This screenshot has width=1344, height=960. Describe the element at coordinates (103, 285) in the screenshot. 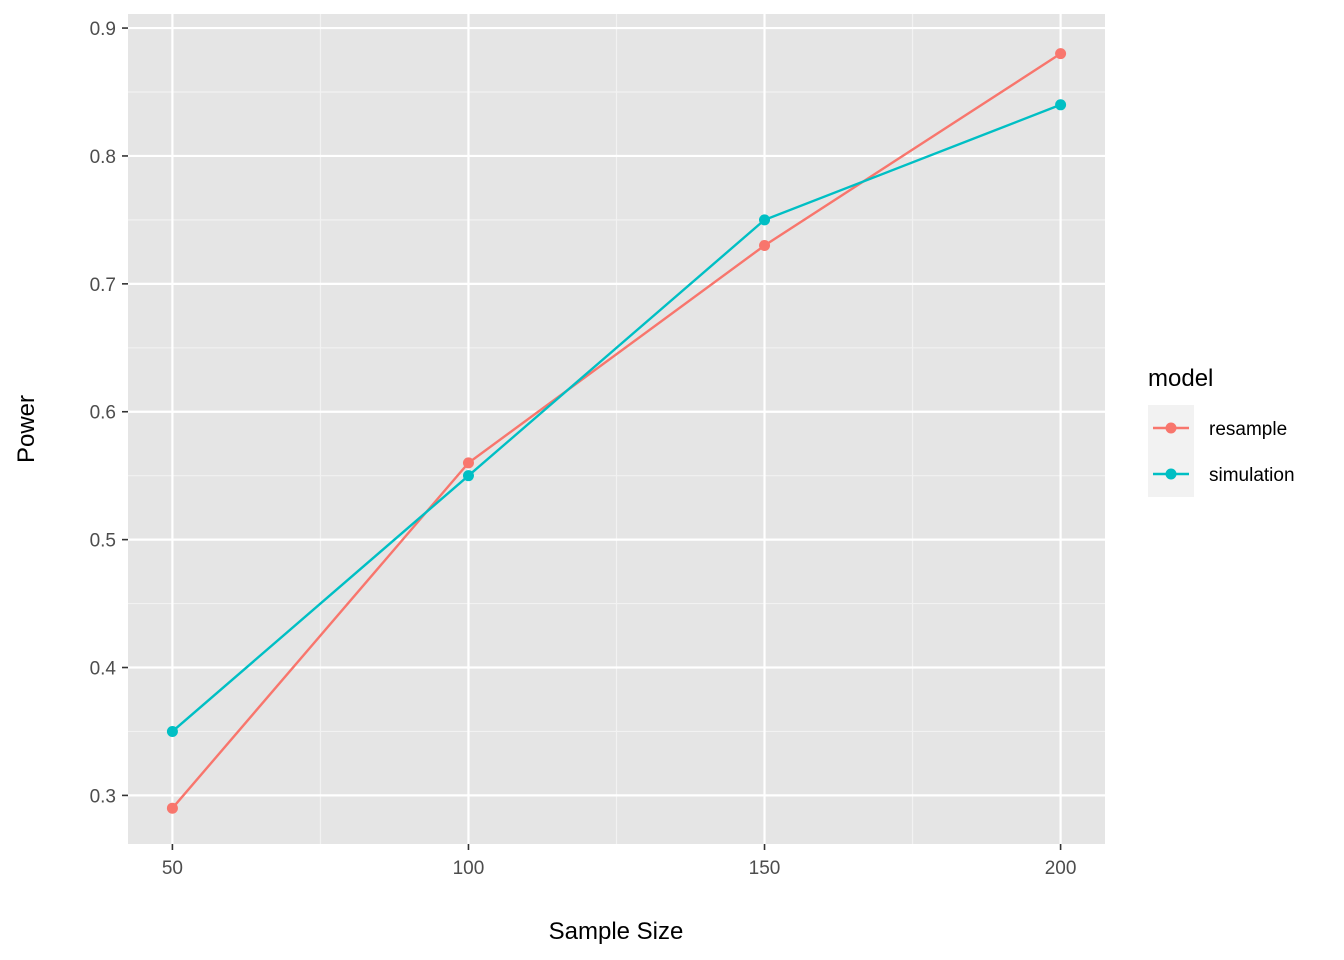

I see `y-tick-label: 0.7` at that location.